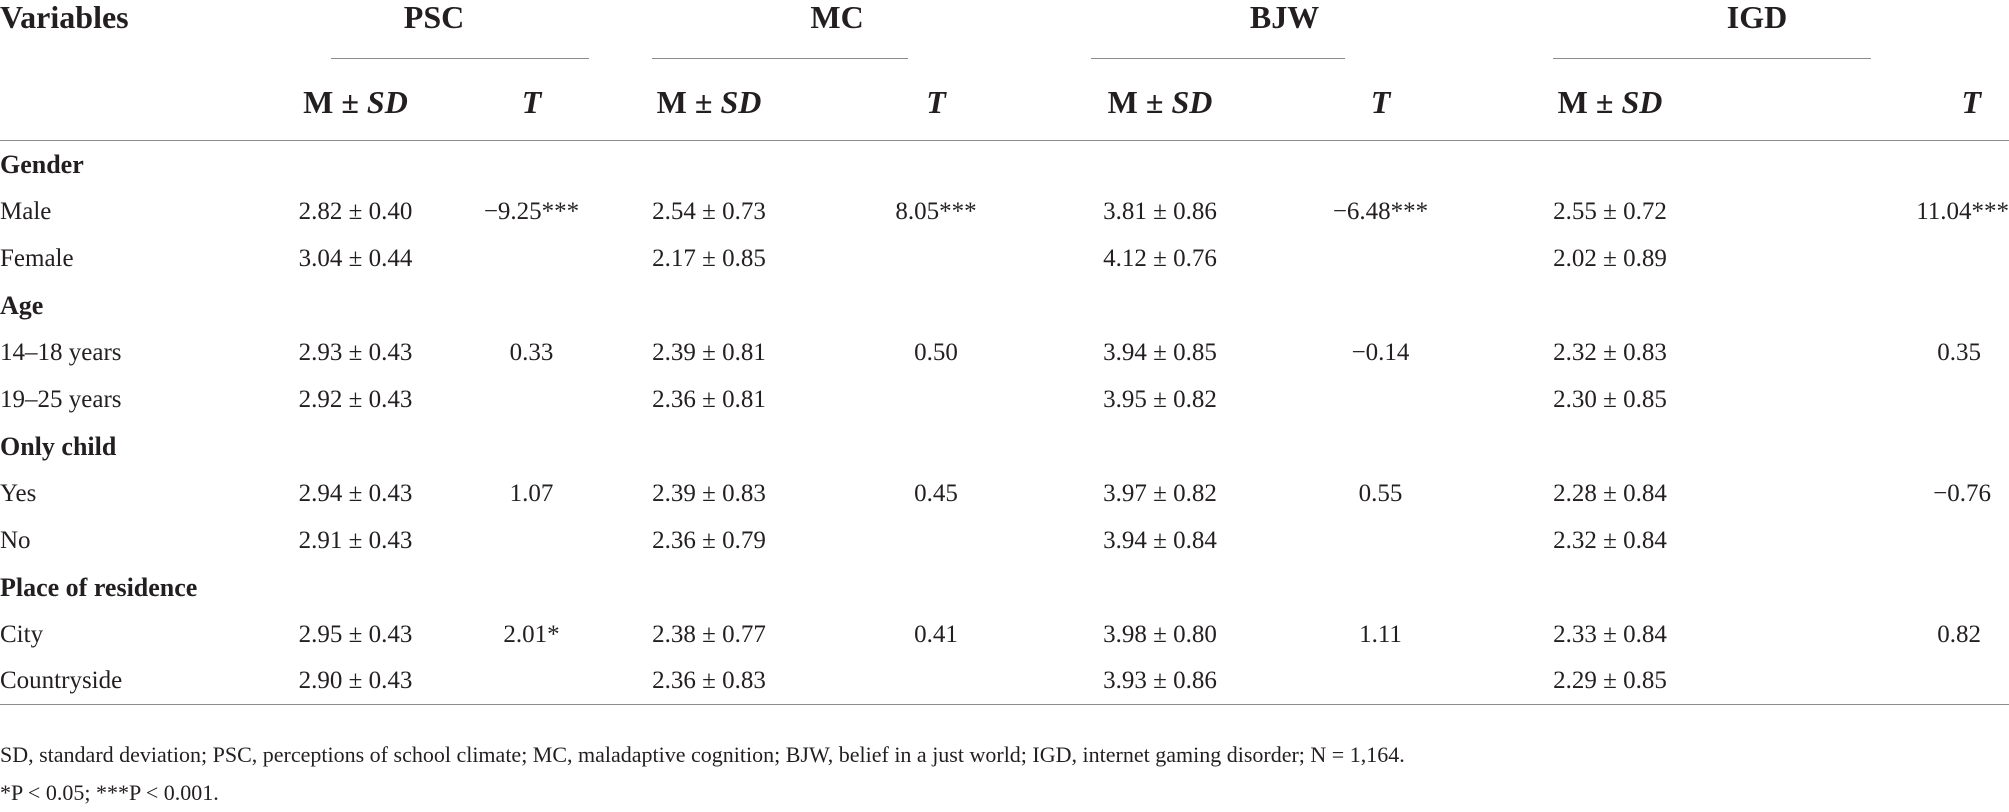  What do you see at coordinates (37, 258) in the screenshot?
I see `row-label: Female` at bounding box center [37, 258].